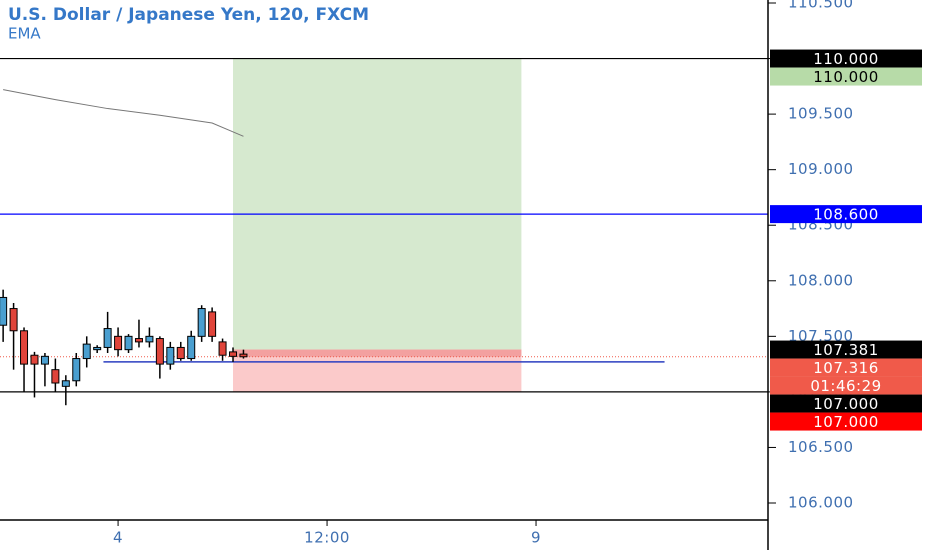  Describe the element at coordinates (821, 114) in the screenshot. I see `y-tick-label: 109.500` at that location.